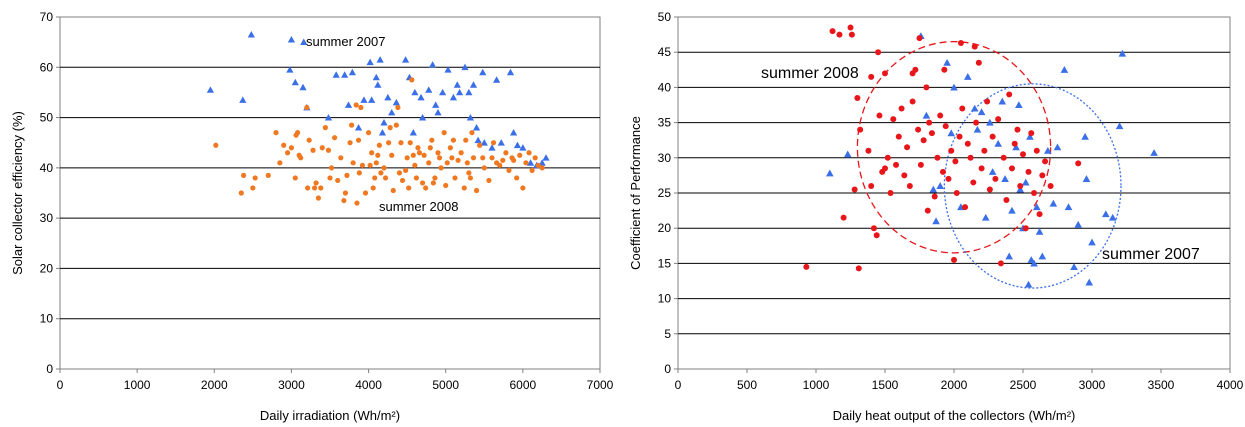 The height and width of the screenshot is (427, 1245). Describe the element at coordinates (600, 385) in the screenshot. I see `x-tick-label: 7000` at that location.